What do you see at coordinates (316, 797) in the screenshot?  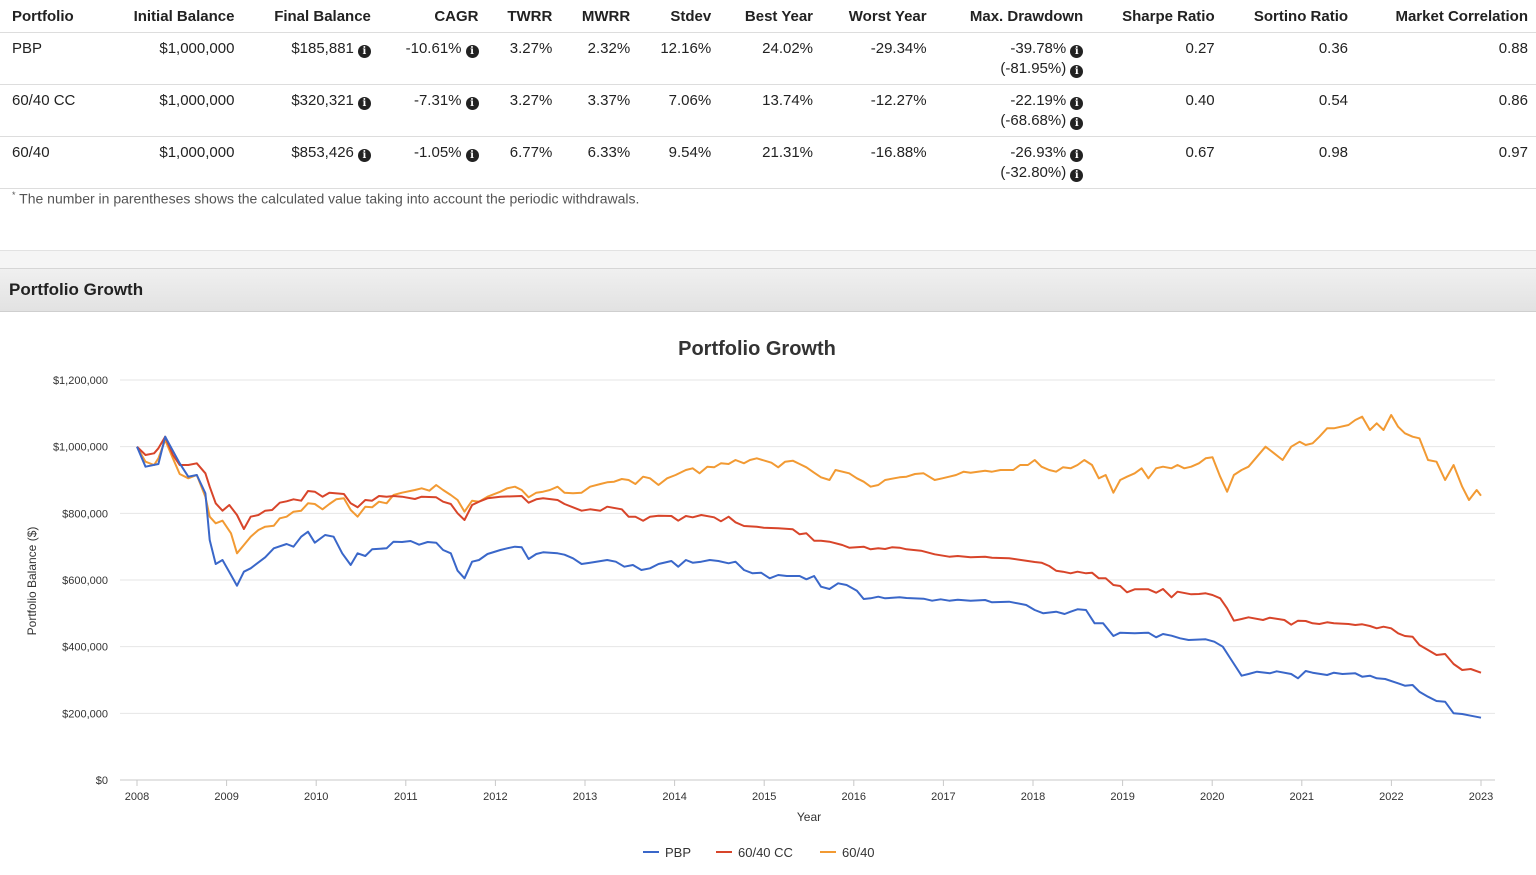 I see `x-tick-label: 2010` at bounding box center [316, 797].